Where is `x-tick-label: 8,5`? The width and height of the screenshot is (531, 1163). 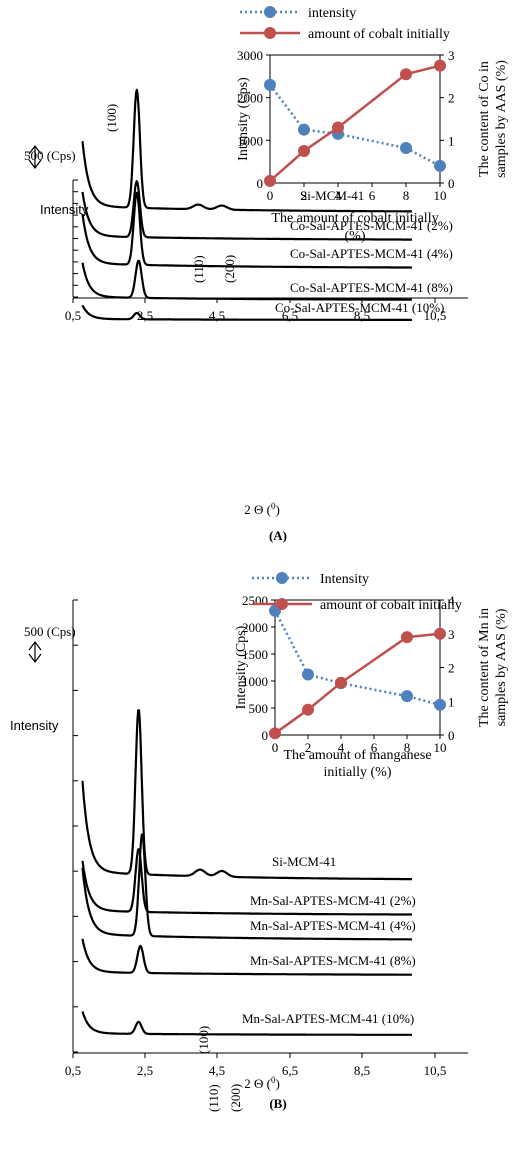
x-tick-label: 8,5 is located at coordinates (362, 1070).